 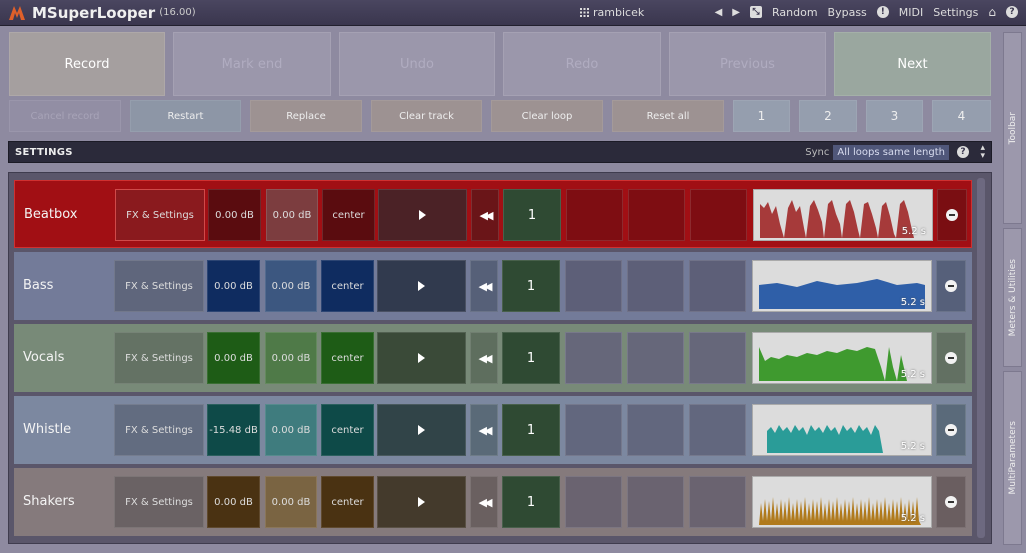 I want to click on reset-all-button: Reset all, so click(x=668, y=116).